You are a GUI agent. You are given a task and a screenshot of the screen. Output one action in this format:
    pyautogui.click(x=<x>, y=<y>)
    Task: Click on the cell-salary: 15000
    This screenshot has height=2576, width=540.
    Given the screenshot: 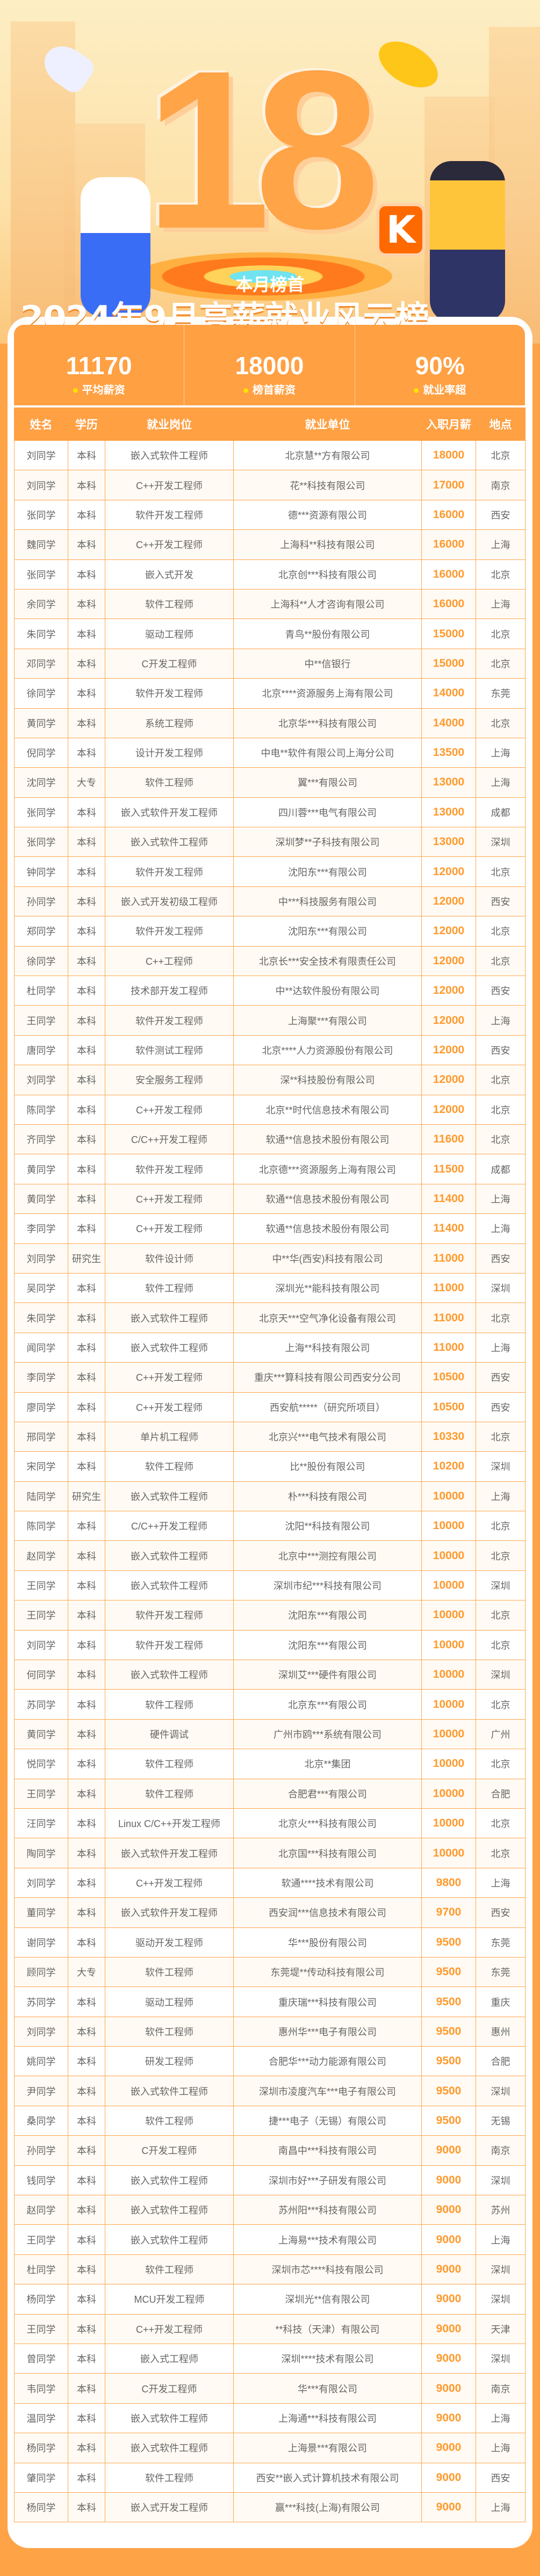 What is the action you would take?
    pyautogui.click(x=448, y=633)
    